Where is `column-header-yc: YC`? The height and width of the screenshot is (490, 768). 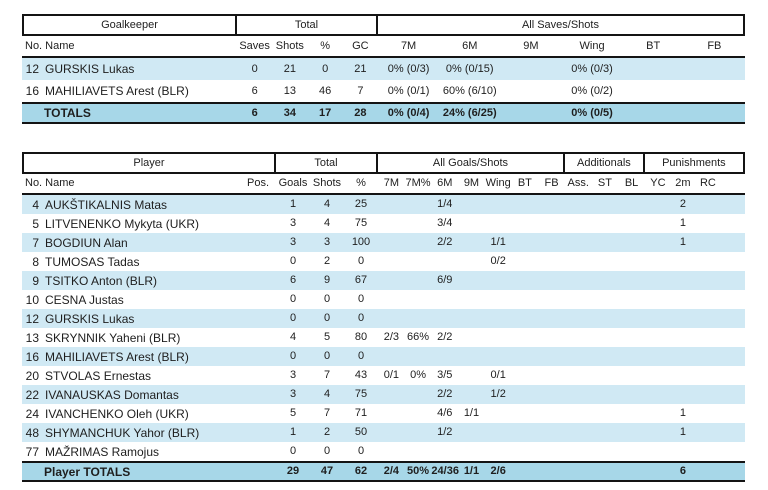
column-header-yc: YC is located at coordinates (658, 183).